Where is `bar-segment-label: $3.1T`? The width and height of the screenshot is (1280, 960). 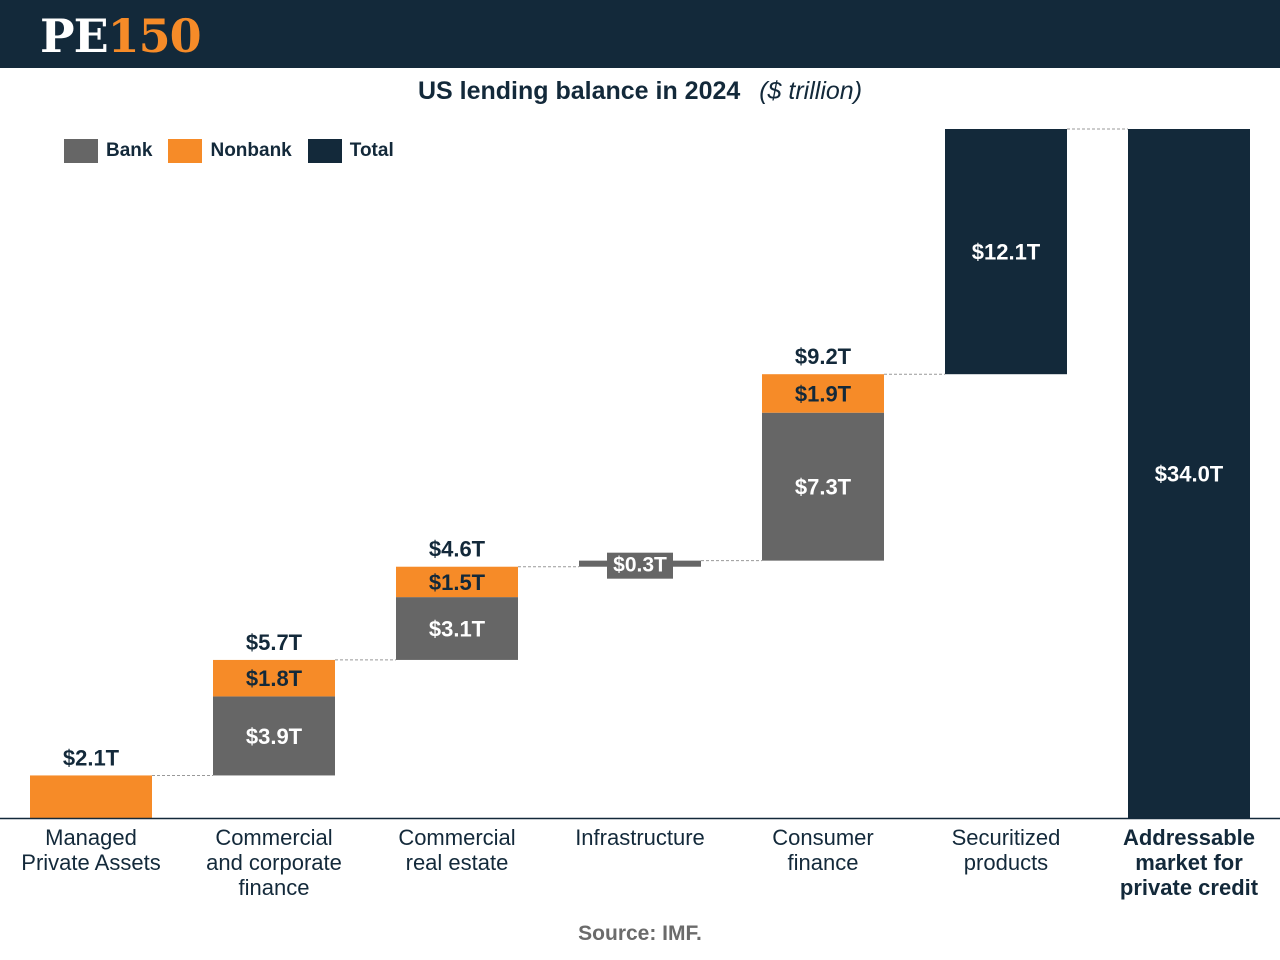
bar-segment-label: $3.1T is located at coordinates (457, 629).